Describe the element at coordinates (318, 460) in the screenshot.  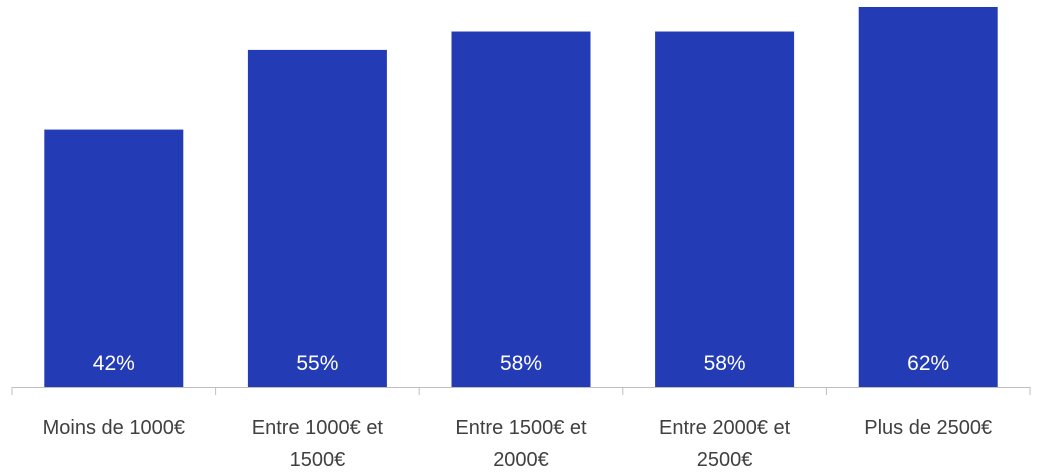
I see `x-tick-label-1-line-1: 1500€` at that location.